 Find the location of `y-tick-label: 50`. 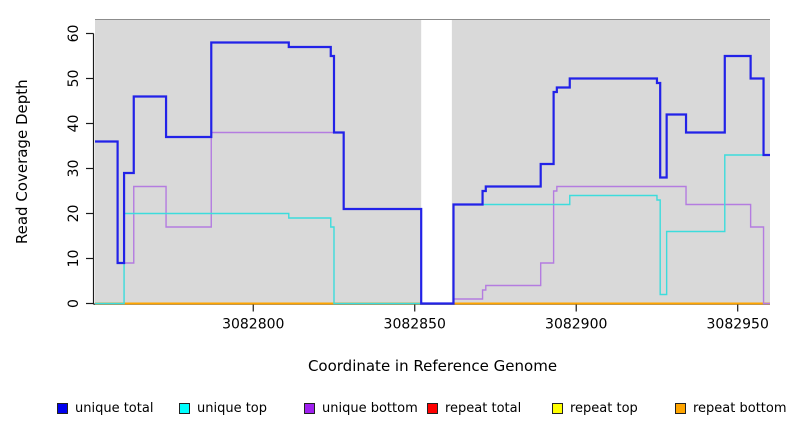

y-tick-label: 50 is located at coordinates (74, 79).